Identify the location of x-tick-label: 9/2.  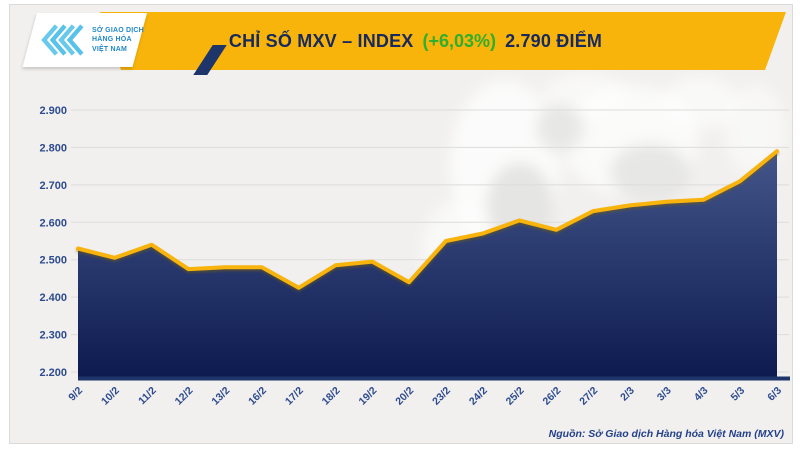
(75, 394).